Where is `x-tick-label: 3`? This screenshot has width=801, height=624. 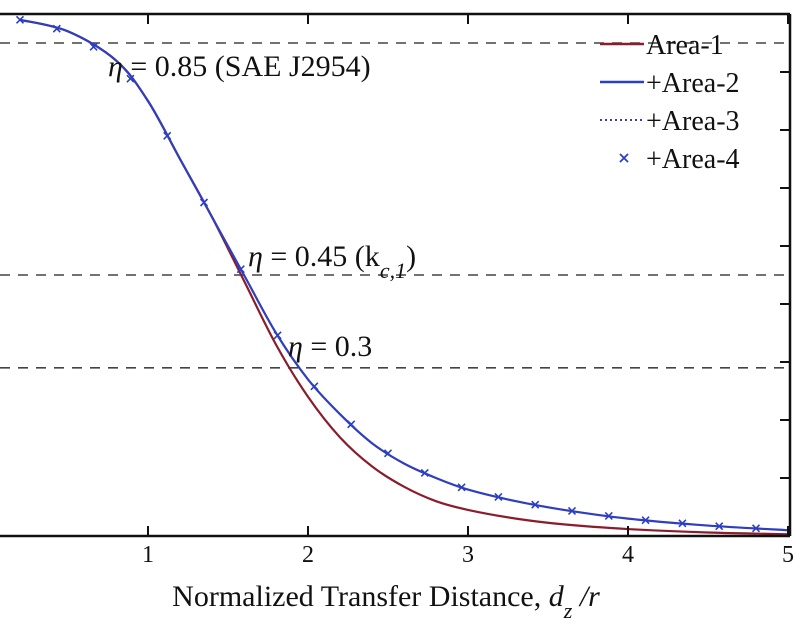 x-tick-label: 3 is located at coordinates (468, 555).